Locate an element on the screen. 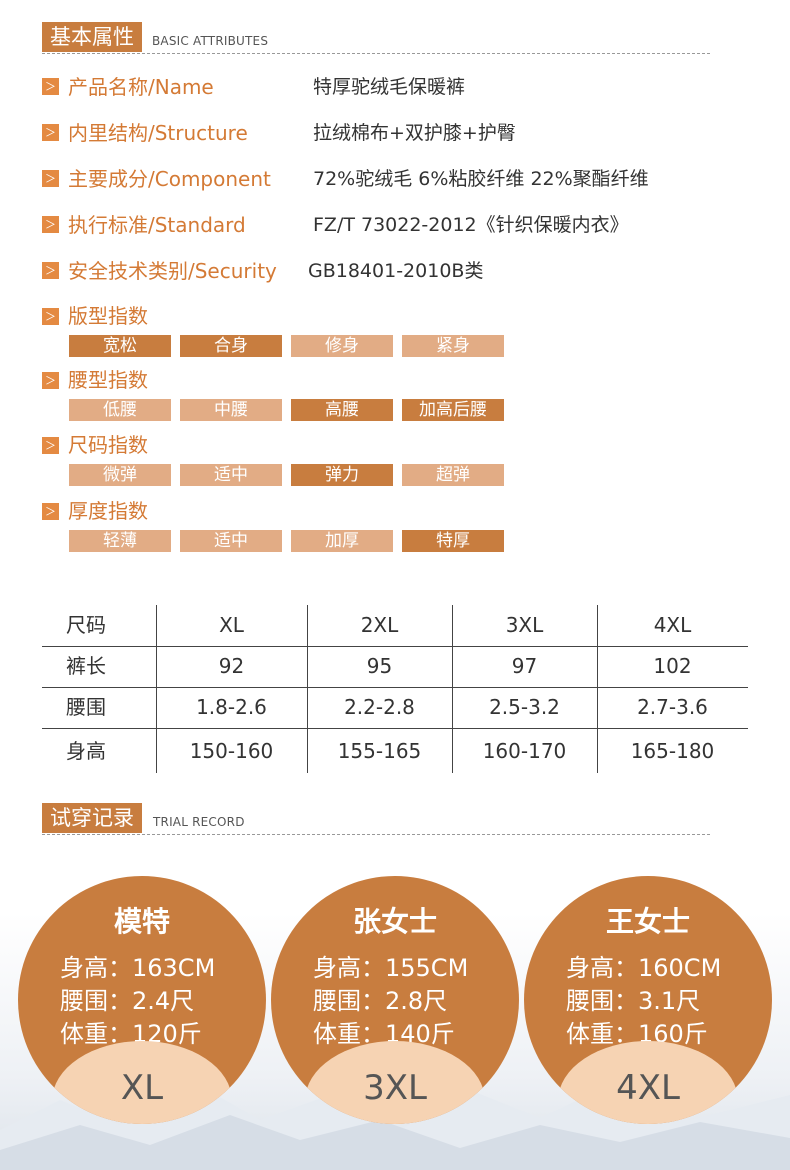 Image resolution: width=790 pixels, height=1170 pixels. size-index: ＞ 尺码指数 is located at coordinates (192, 445).